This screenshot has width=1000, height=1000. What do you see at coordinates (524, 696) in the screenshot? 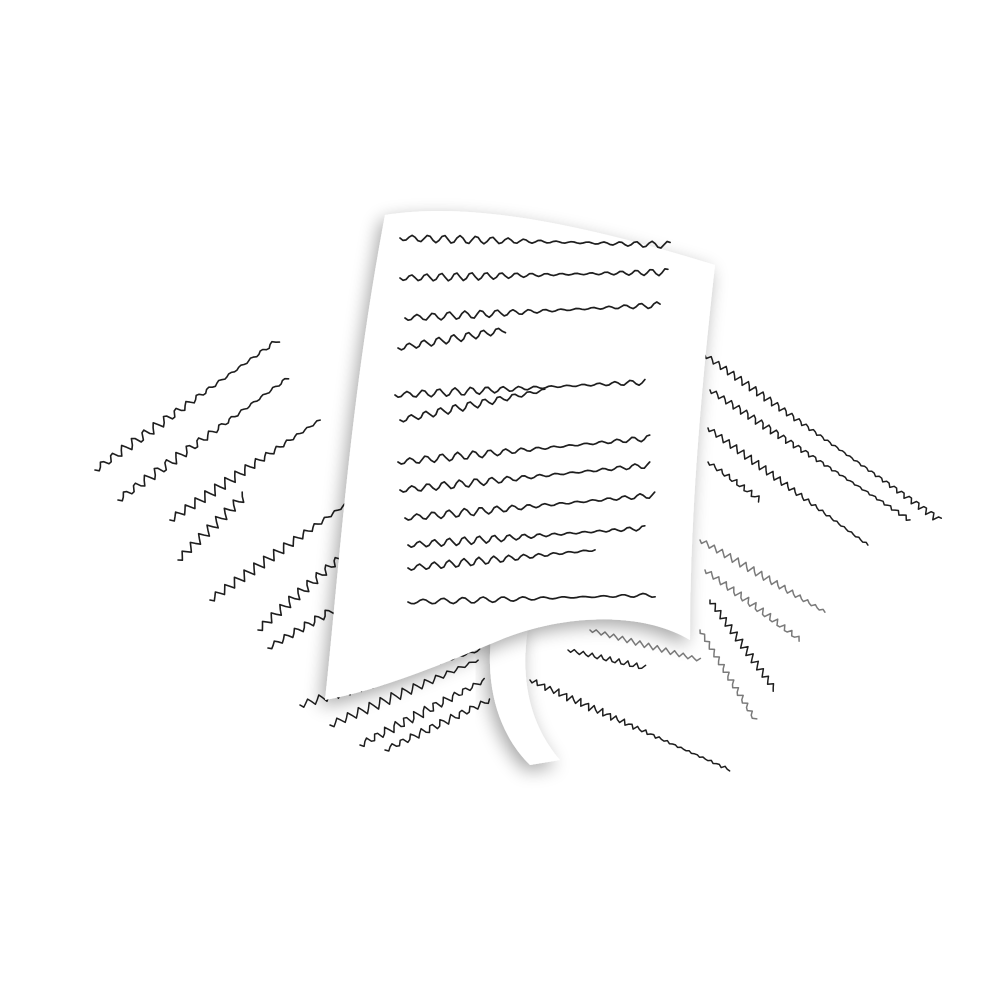
I see `curled-page` at bounding box center [524, 696].